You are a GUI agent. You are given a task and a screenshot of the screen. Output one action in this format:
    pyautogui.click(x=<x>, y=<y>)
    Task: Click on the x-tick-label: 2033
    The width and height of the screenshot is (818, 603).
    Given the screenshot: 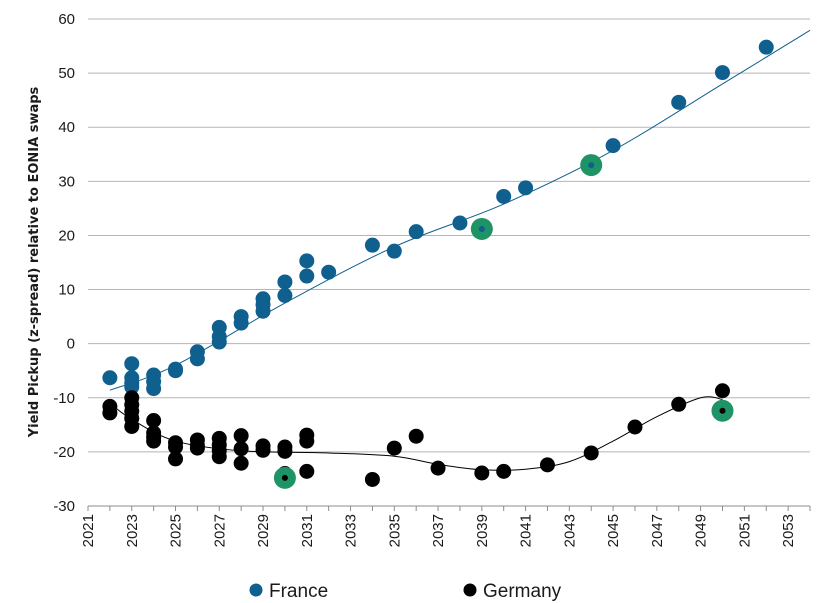 What is the action you would take?
    pyautogui.click(x=351, y=530)
    